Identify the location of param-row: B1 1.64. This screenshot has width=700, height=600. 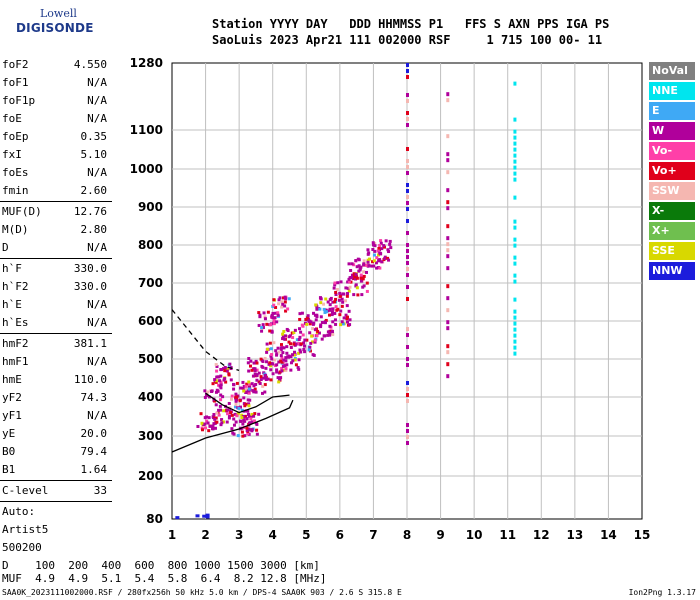
(56, 470).